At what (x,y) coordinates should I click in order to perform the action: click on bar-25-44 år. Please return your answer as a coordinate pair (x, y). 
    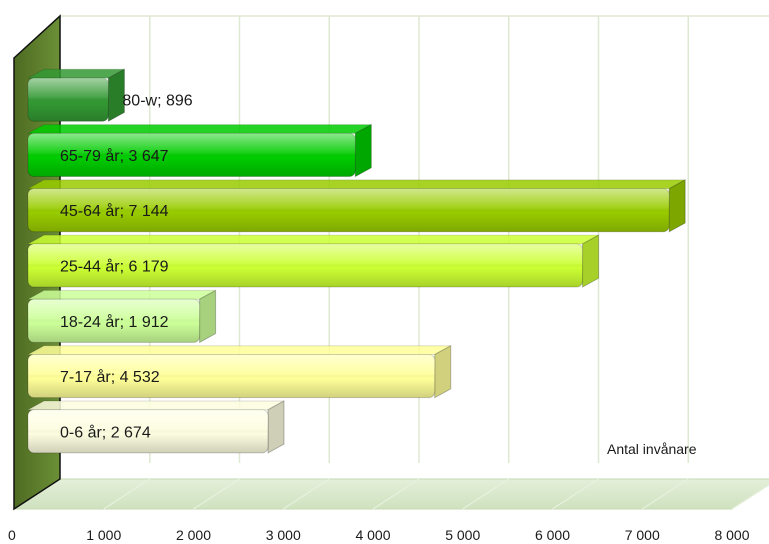
    Looking at the image, I should click on (313, 261).